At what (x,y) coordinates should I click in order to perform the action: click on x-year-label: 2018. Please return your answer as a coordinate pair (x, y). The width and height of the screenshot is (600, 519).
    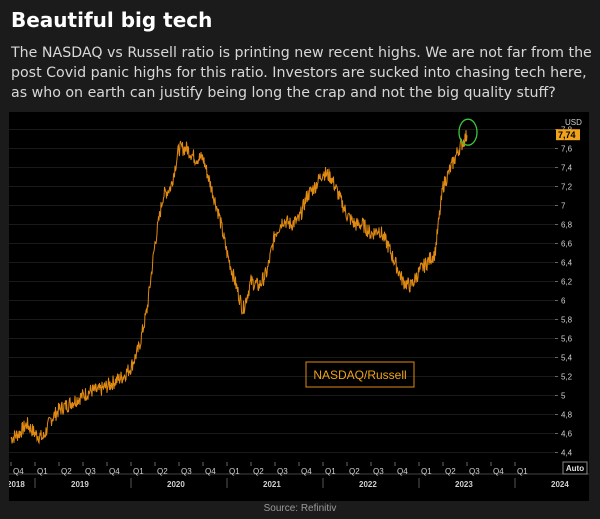
    Looking at the image, I should click on (17, 484).